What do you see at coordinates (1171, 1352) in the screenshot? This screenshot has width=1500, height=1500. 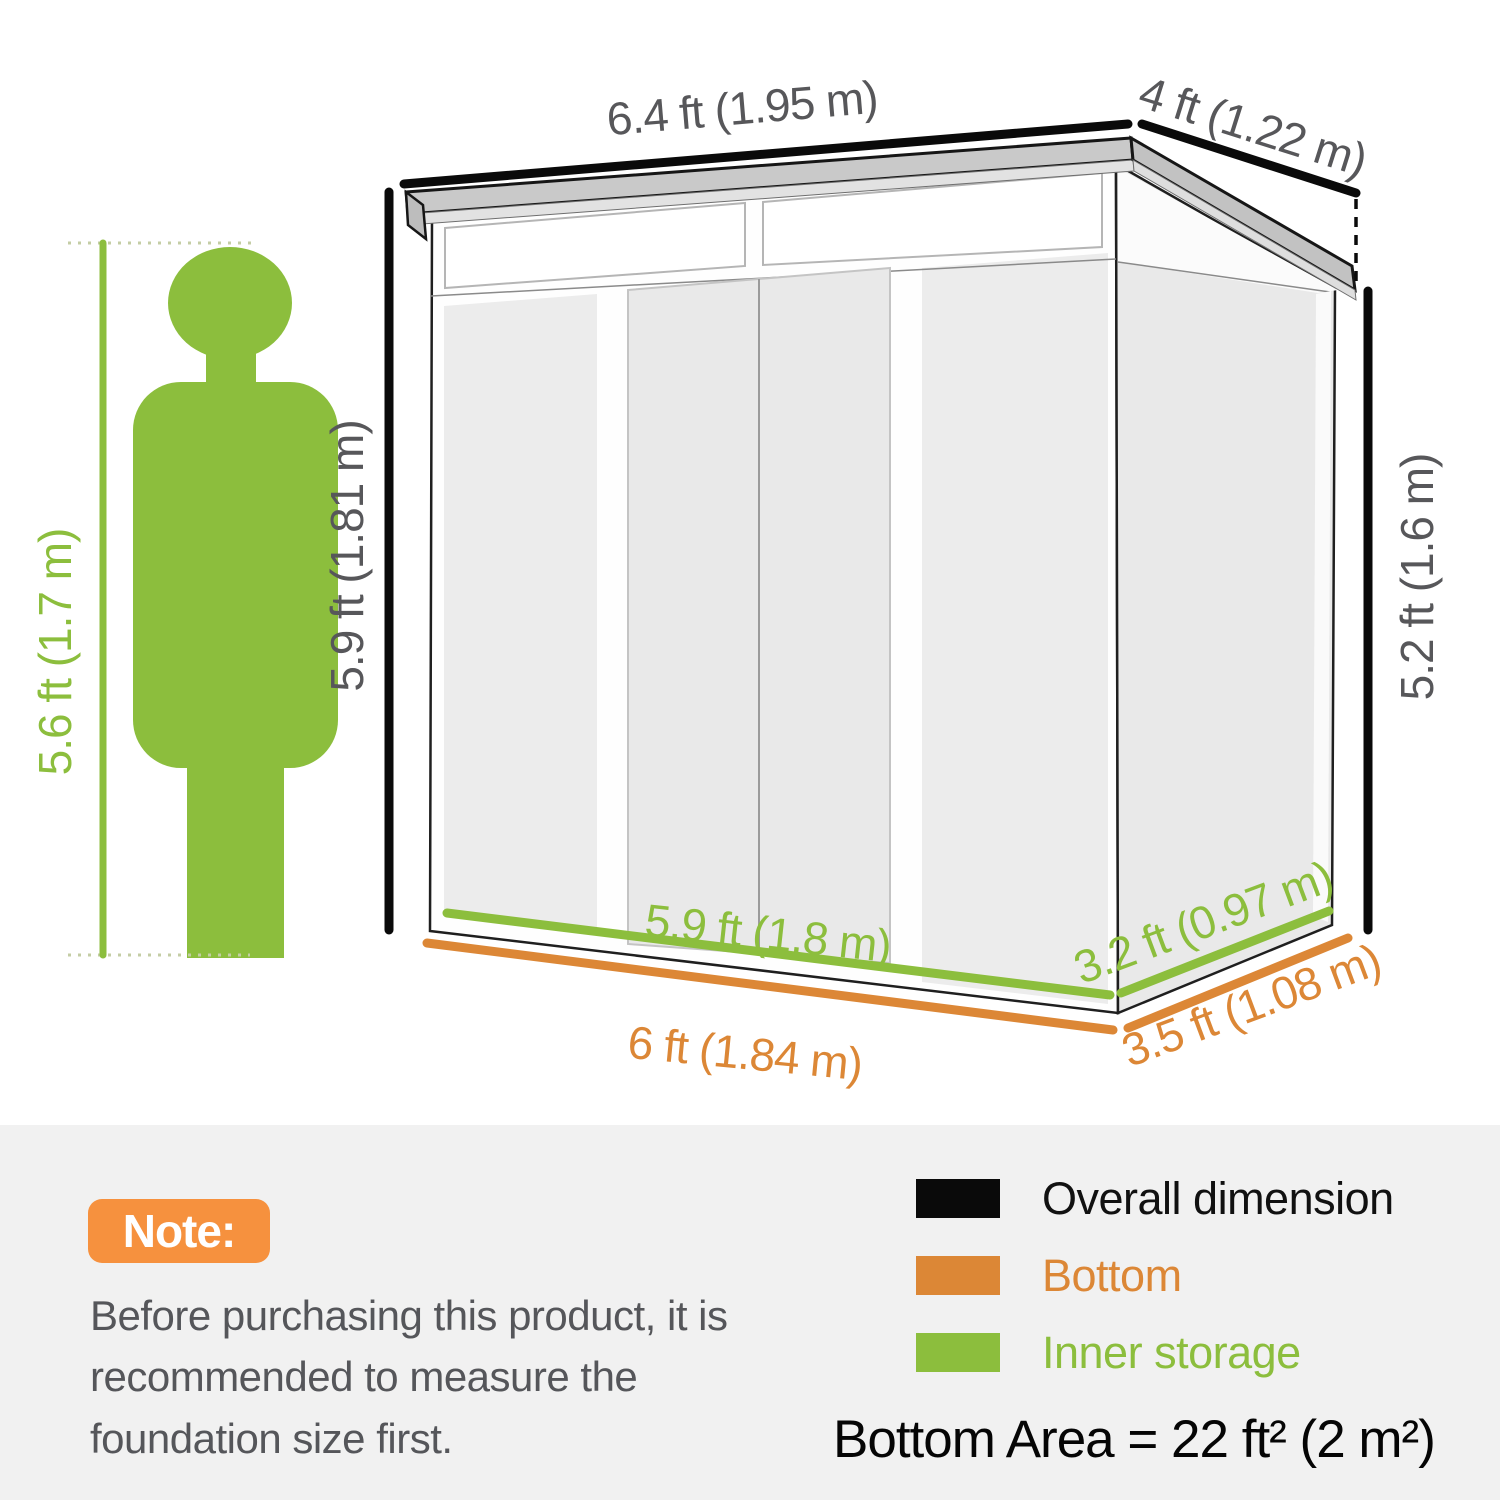 I see `legend-label-inner-storage: Inner storage` at bounding box center [1171, 1352].